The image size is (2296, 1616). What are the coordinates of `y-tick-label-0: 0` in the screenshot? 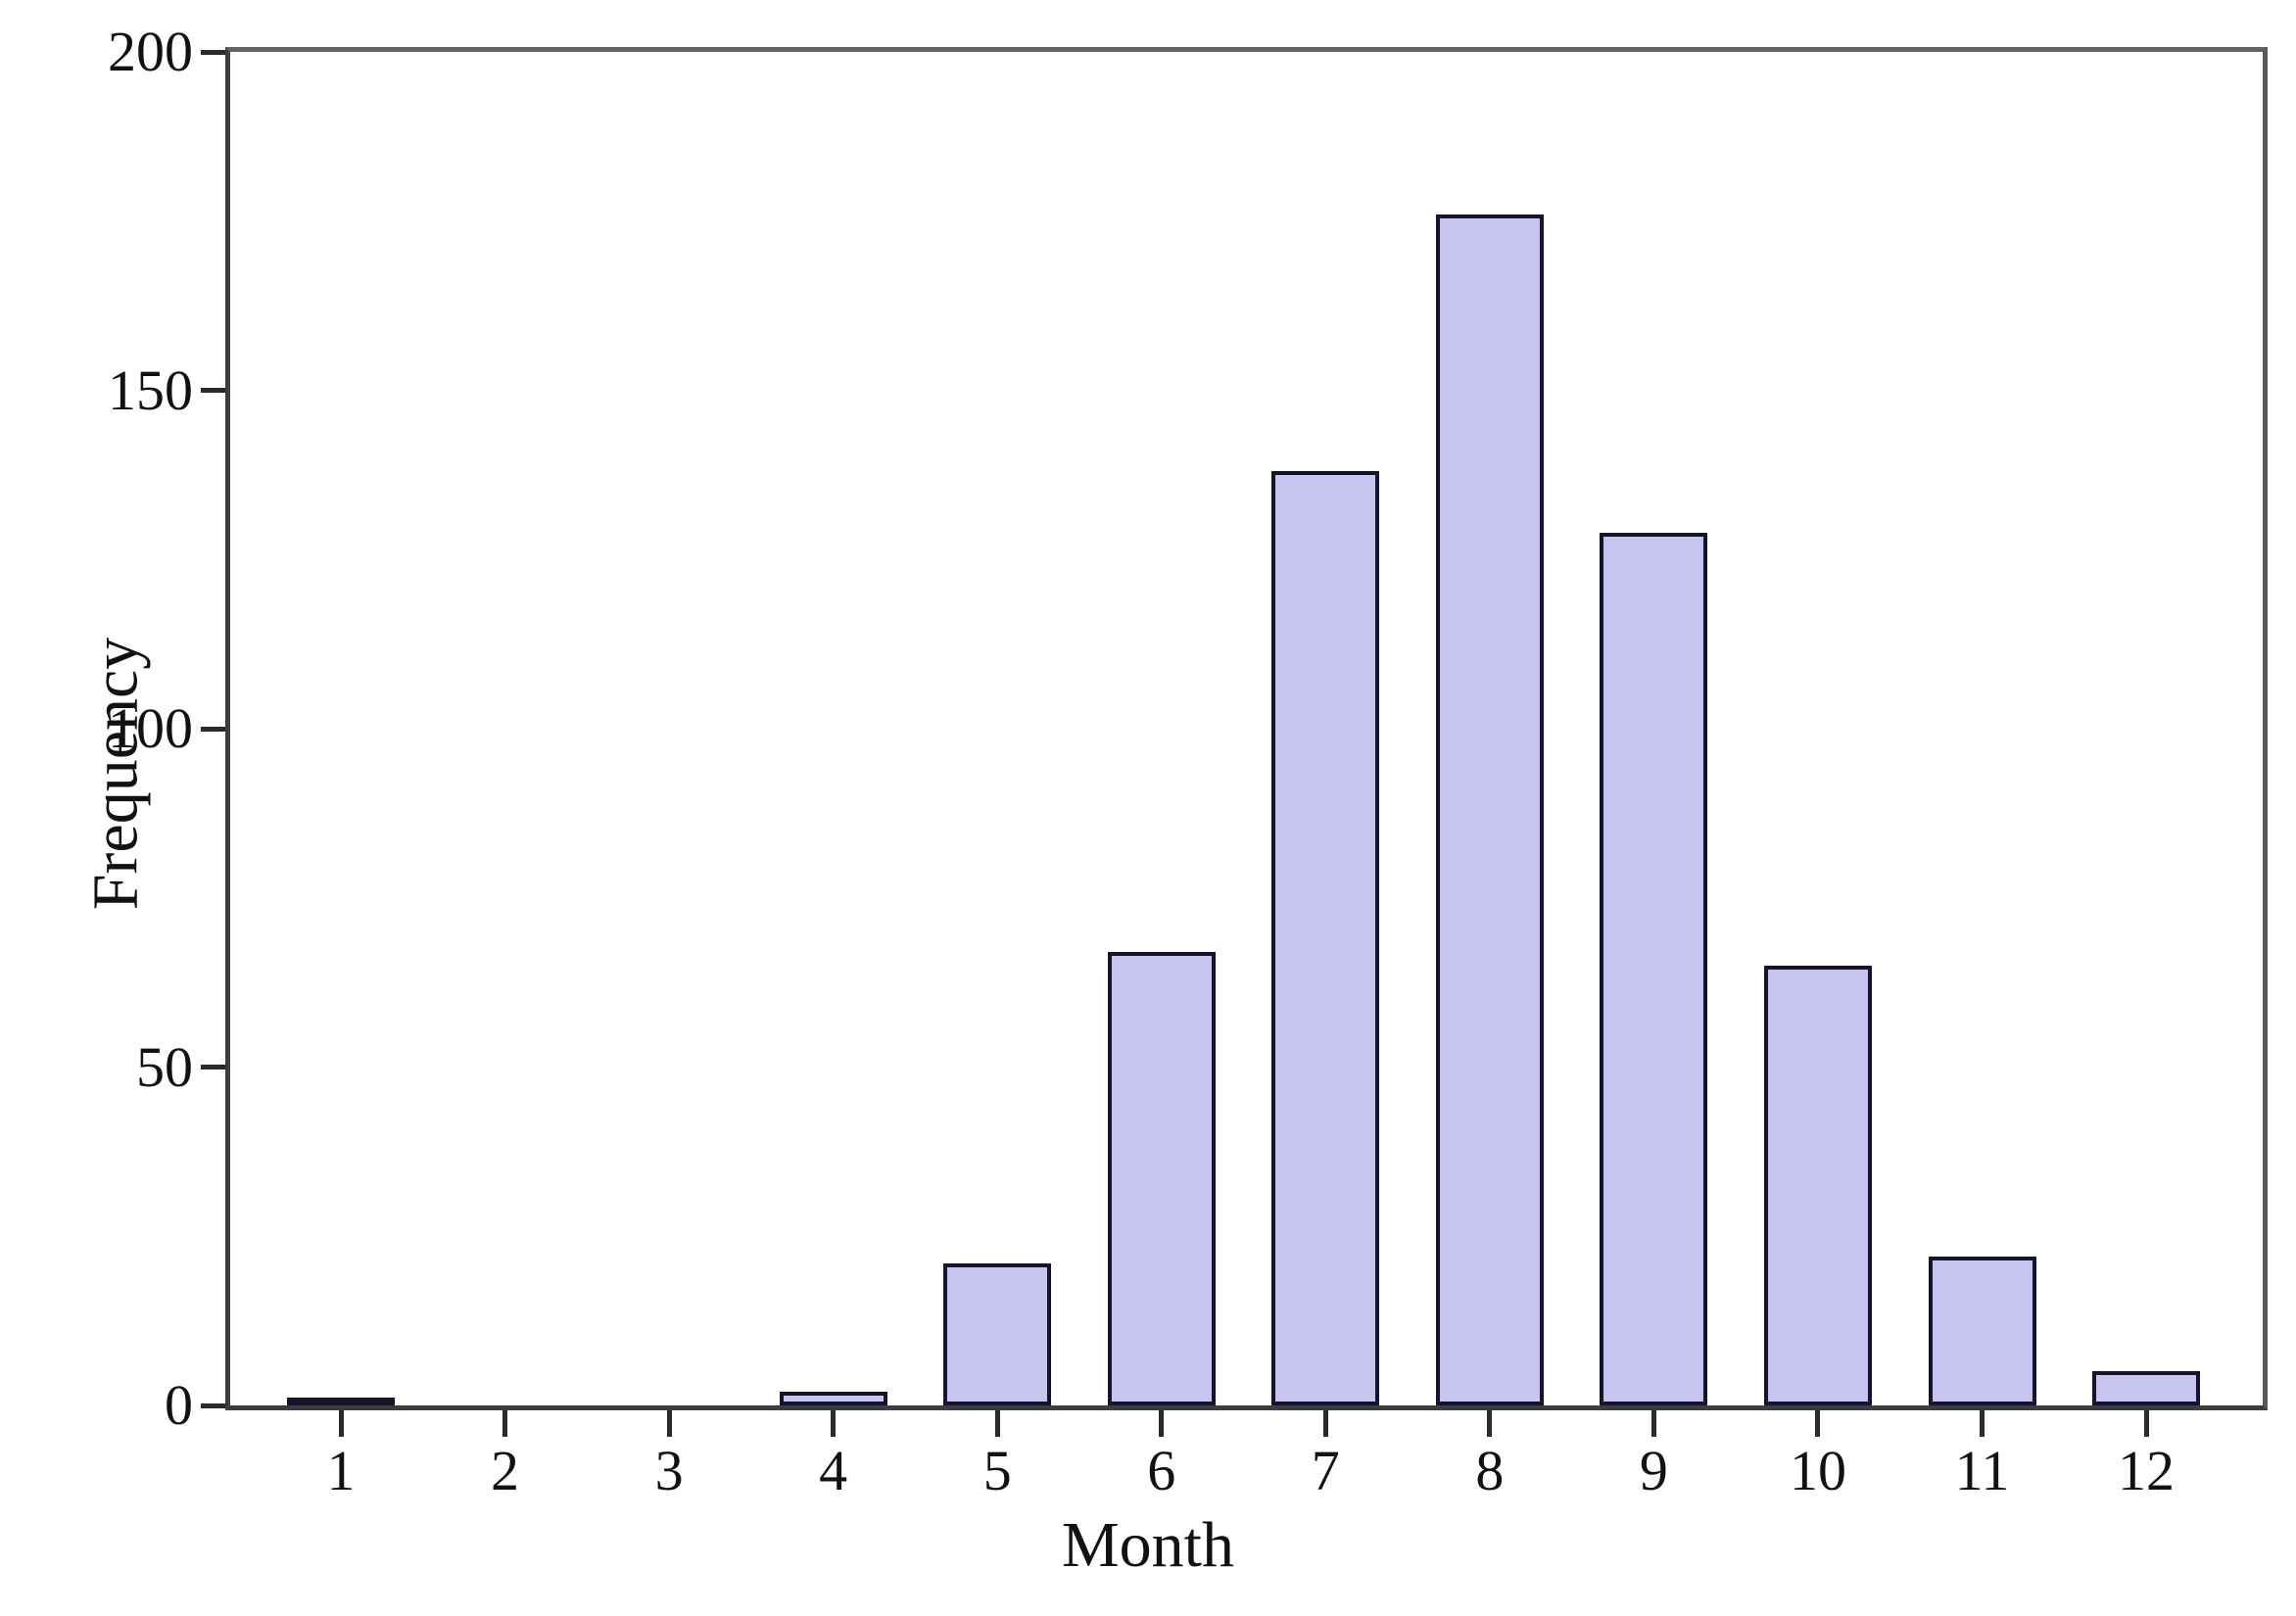 It's located at (179, 1405).